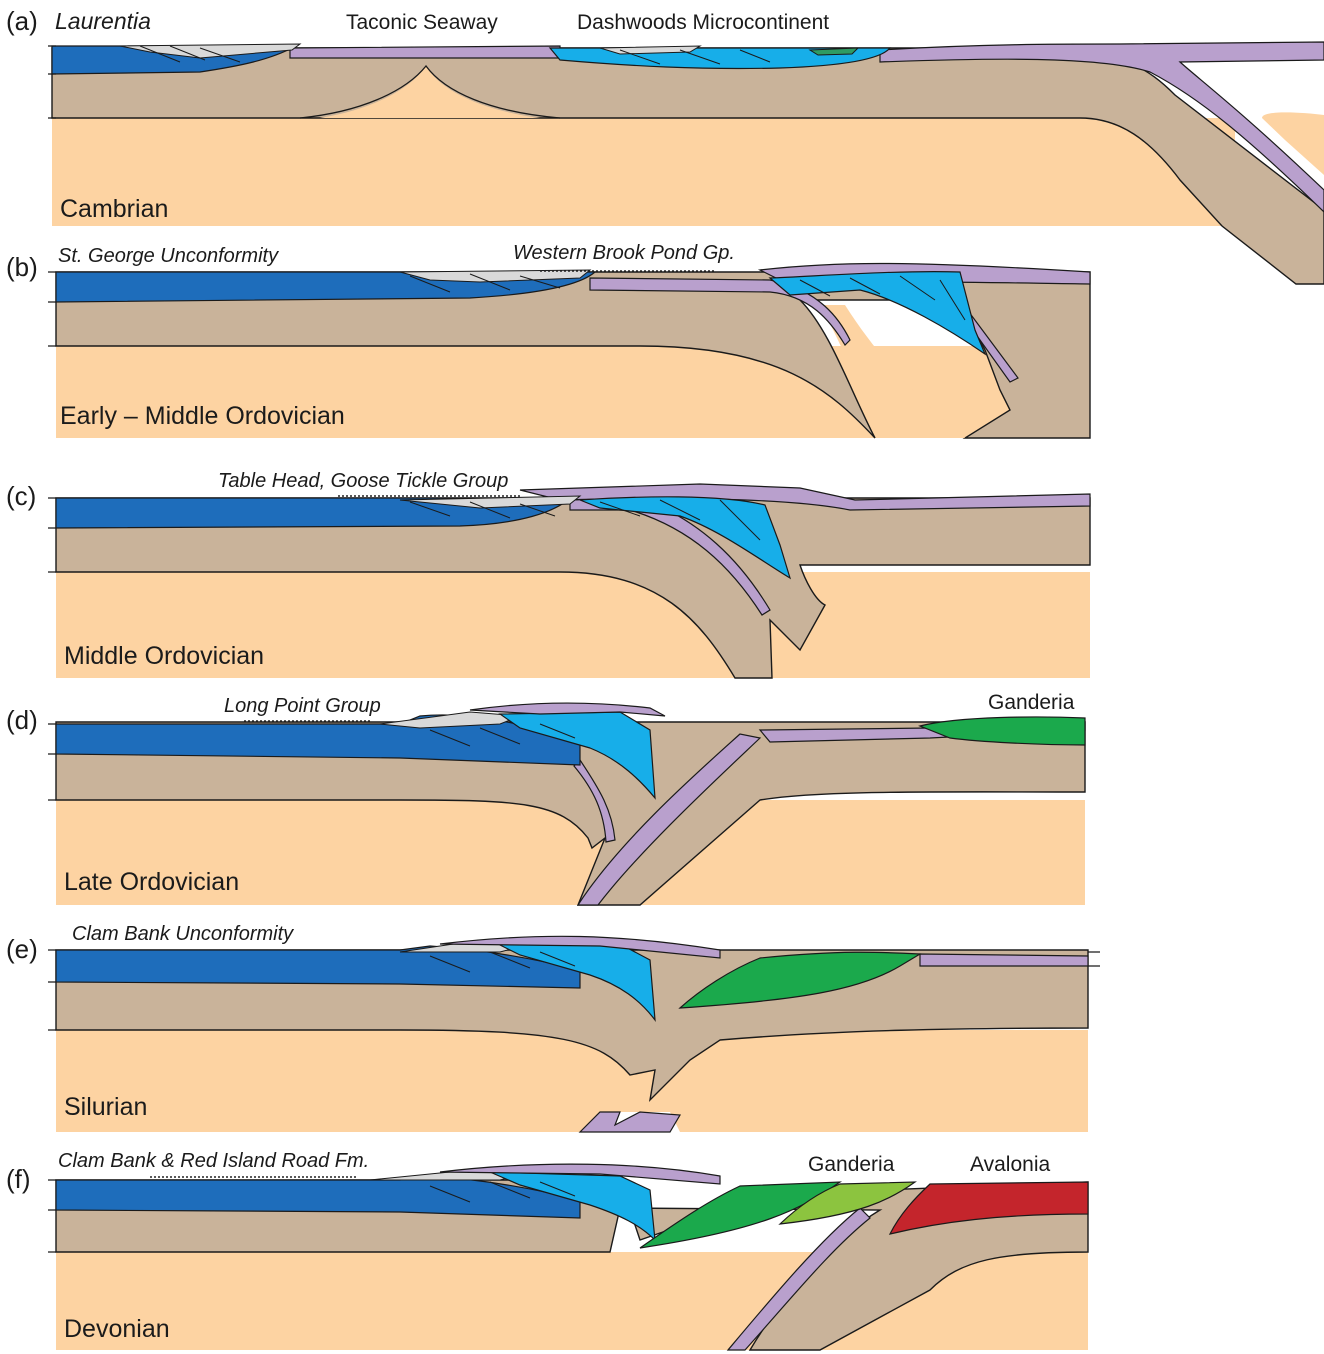 The width and height of the screenshot is (1324, 1354). Describe the element at coordinates (798, 1279) in the screenshot. I see `slab-f` at that location.